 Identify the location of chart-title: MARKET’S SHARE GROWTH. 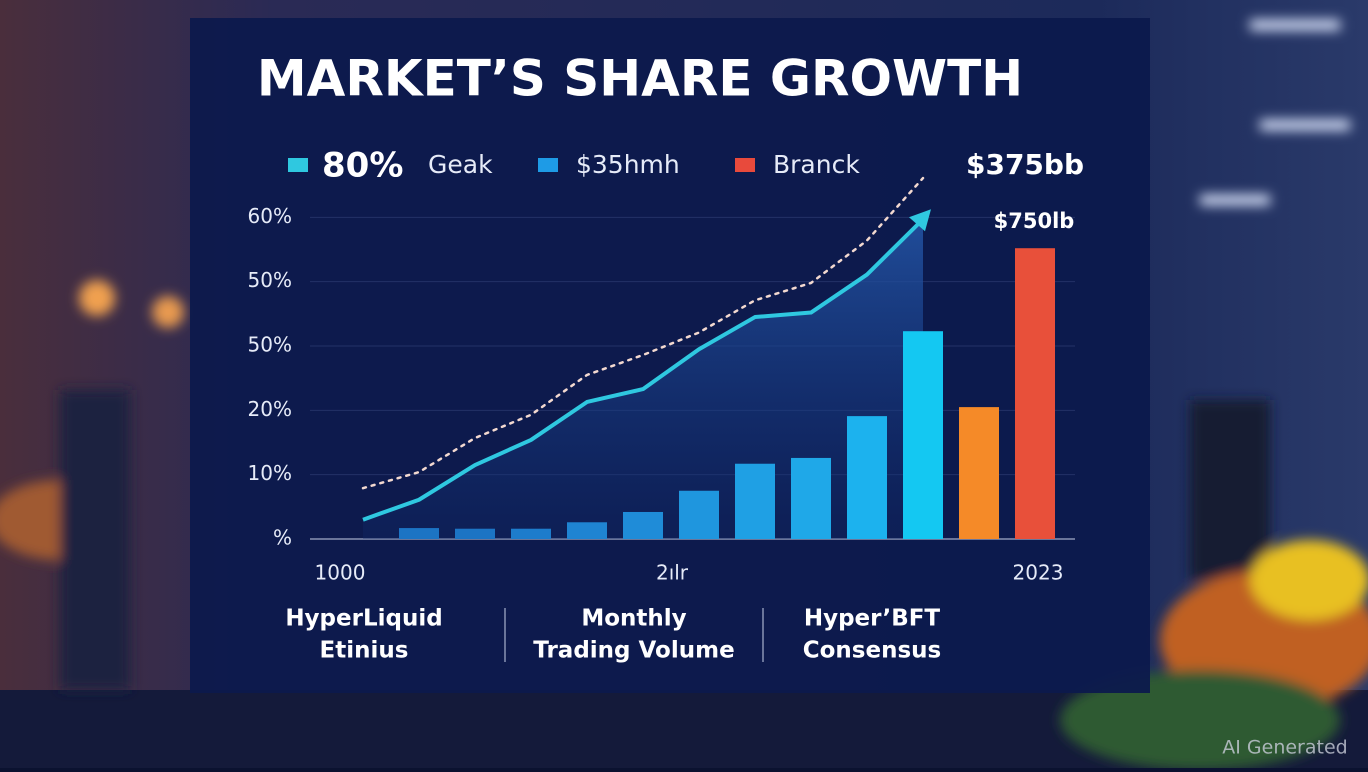
(640, 79).